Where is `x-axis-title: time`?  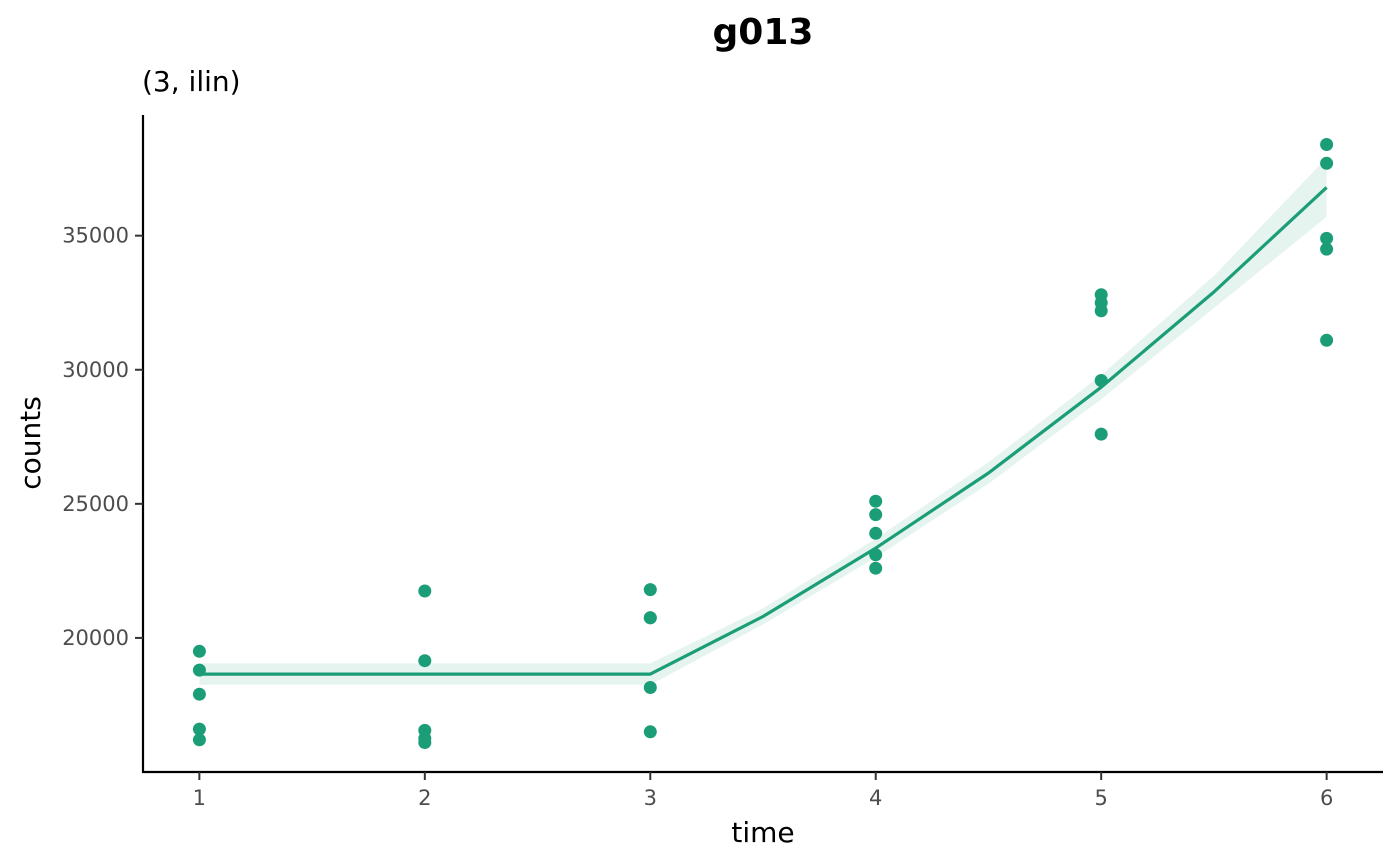
x-axis-title: time is located at coordinates (762, 832).